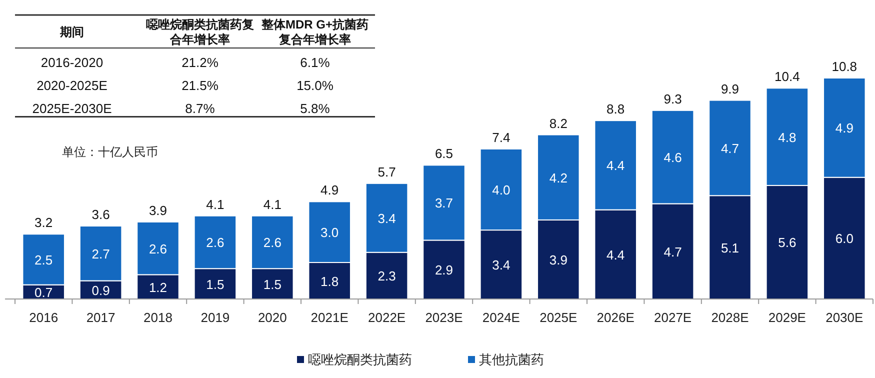 The width and height of the screenshot is (875, 378). Describe the element at coordinates (845, 66) in the screenshot. I see `total-label: 10.8` at that location.